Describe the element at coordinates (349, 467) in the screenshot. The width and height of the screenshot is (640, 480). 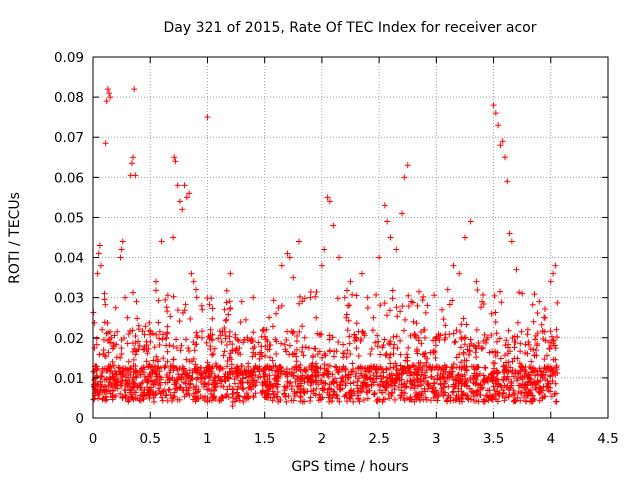
I see `x-axis-label: GPS time / hours` at that location.